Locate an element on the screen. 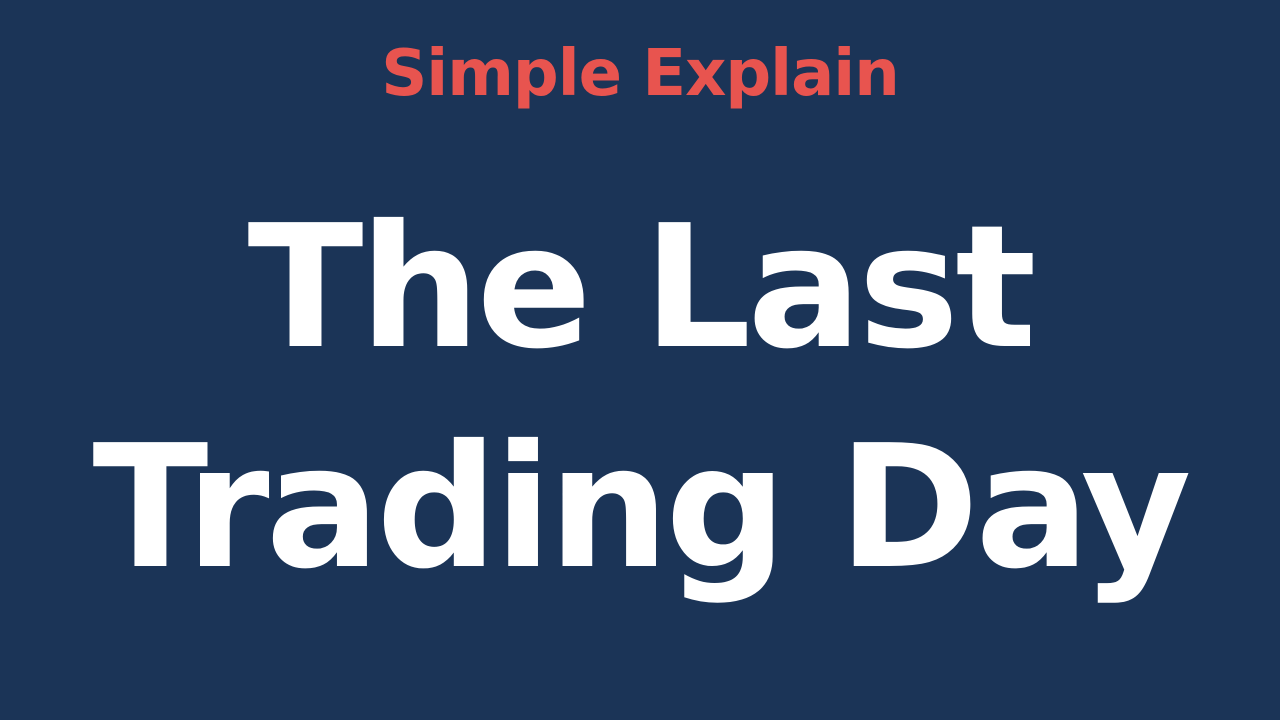 The image size is (1280, 720). brand-title: Simple Explain is located at coordinates (640, 74).